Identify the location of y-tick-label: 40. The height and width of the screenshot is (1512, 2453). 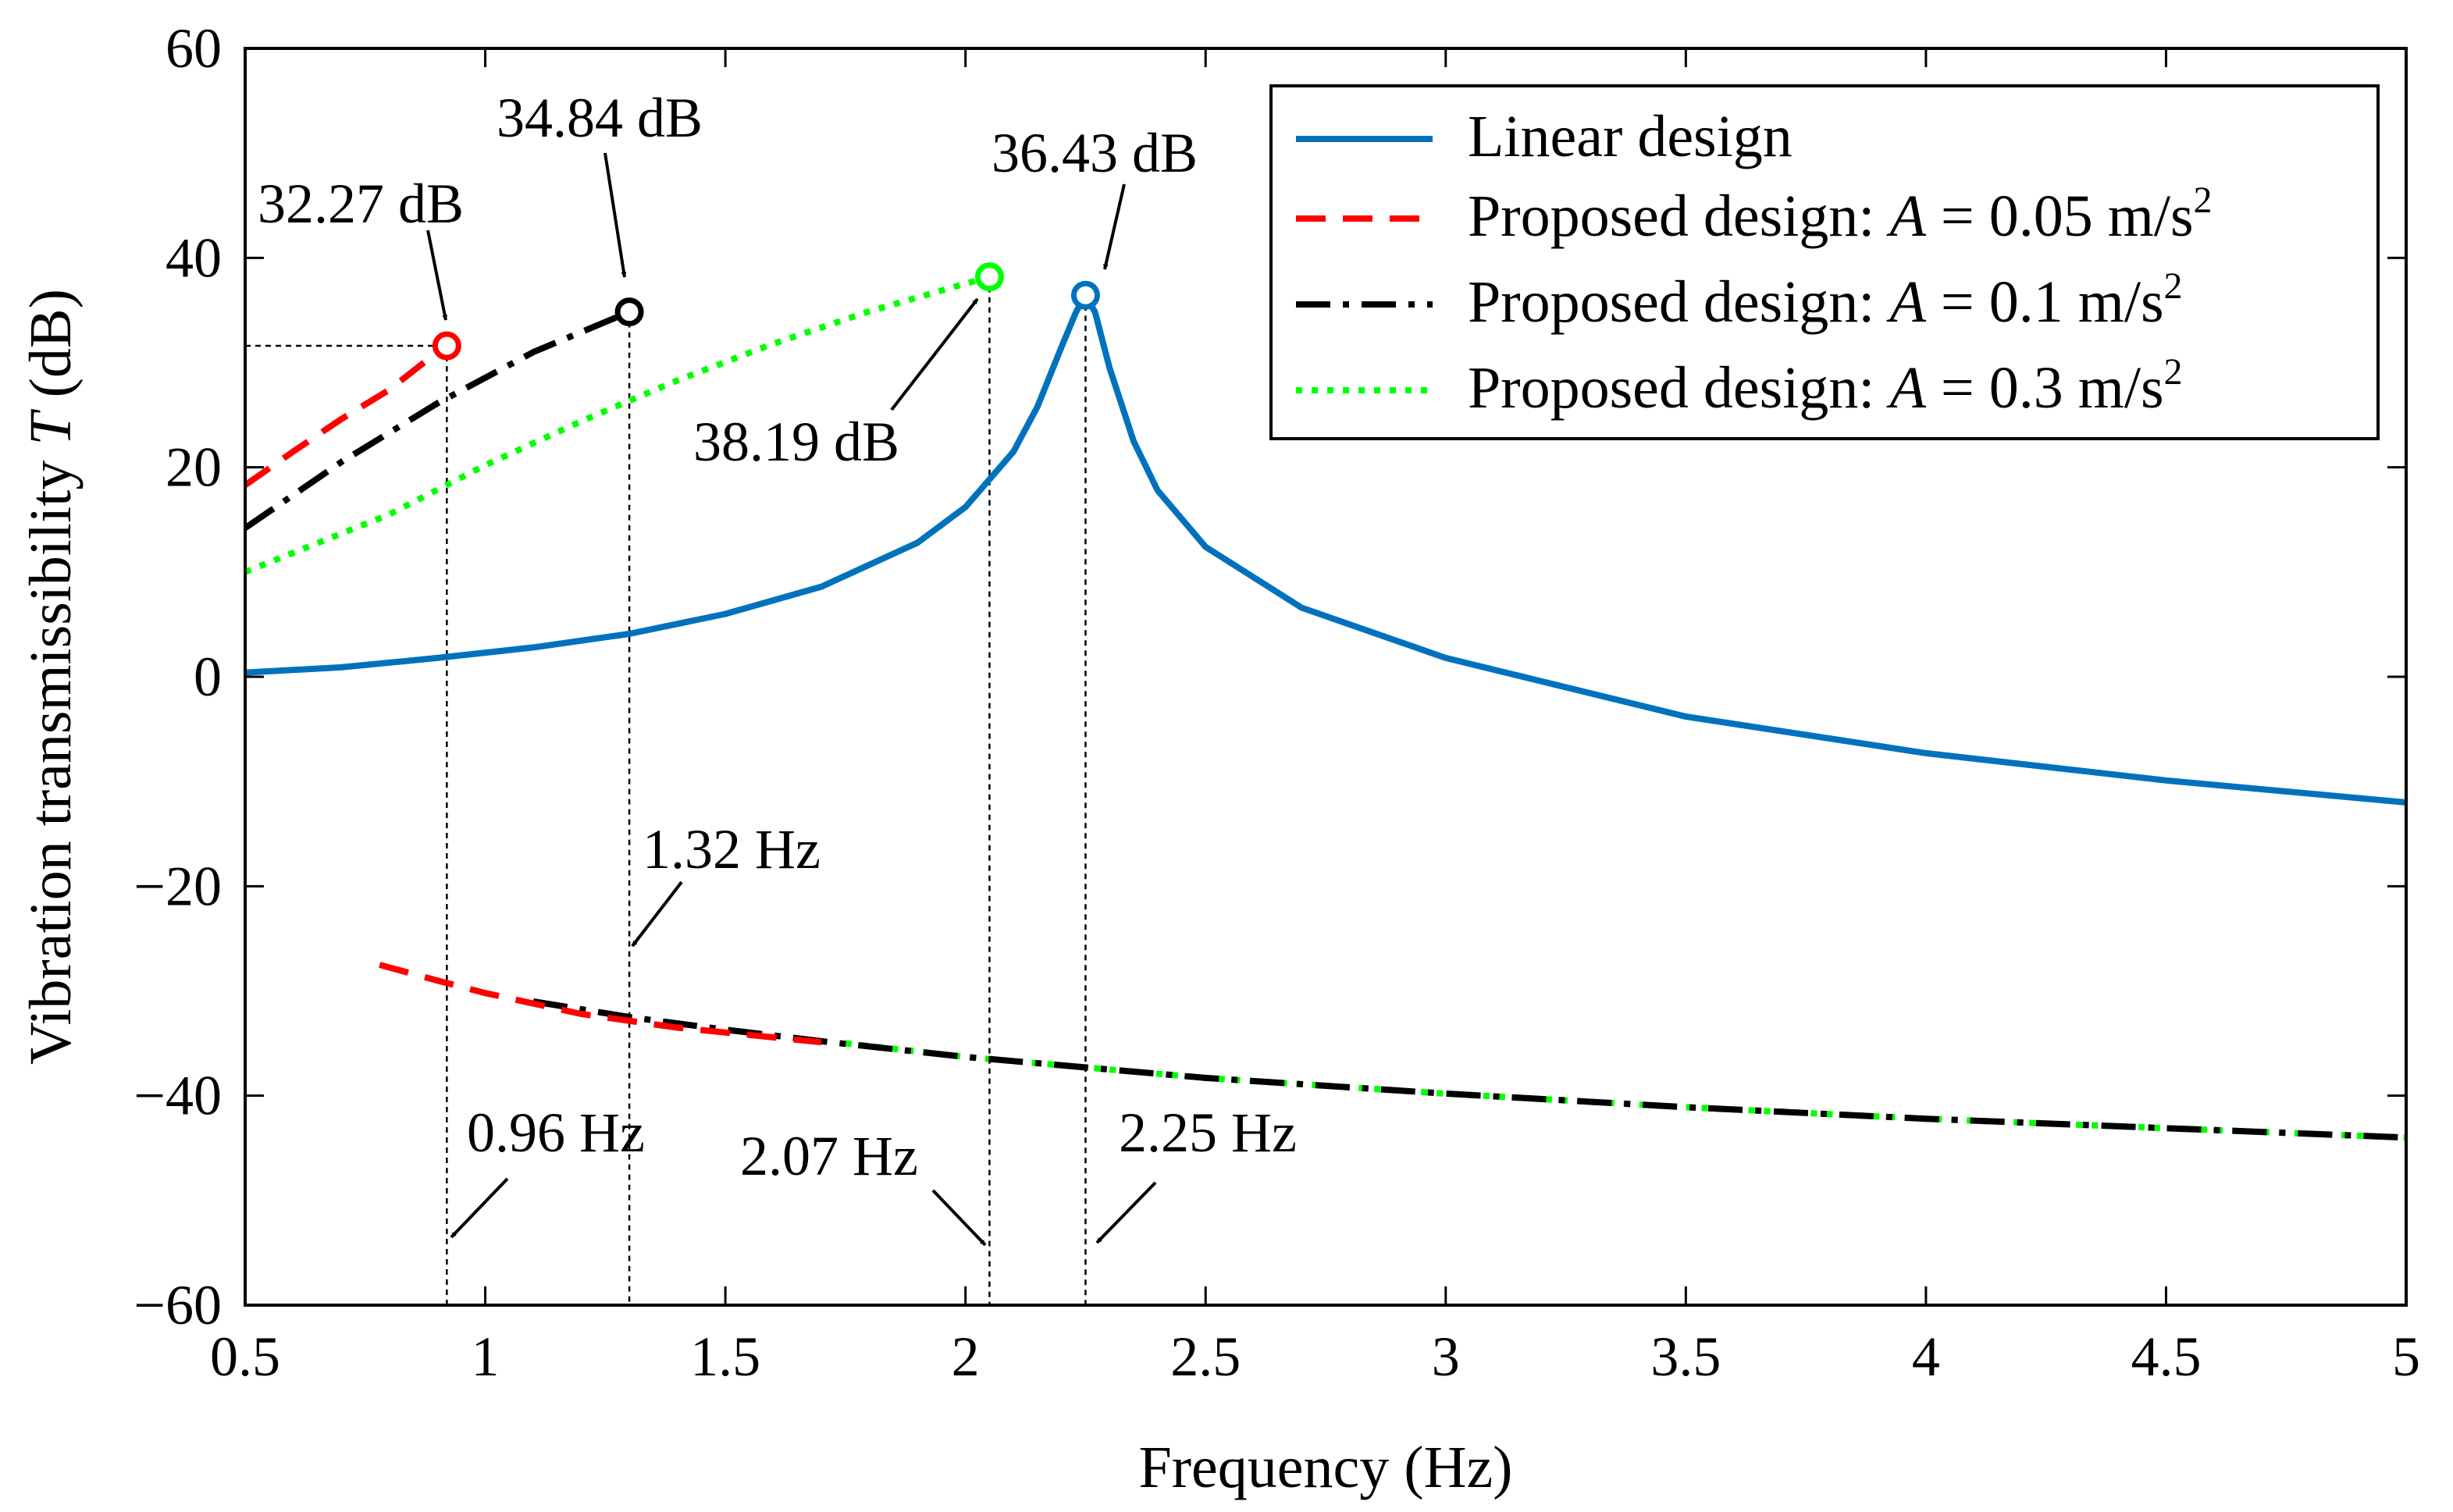
(194, 257).